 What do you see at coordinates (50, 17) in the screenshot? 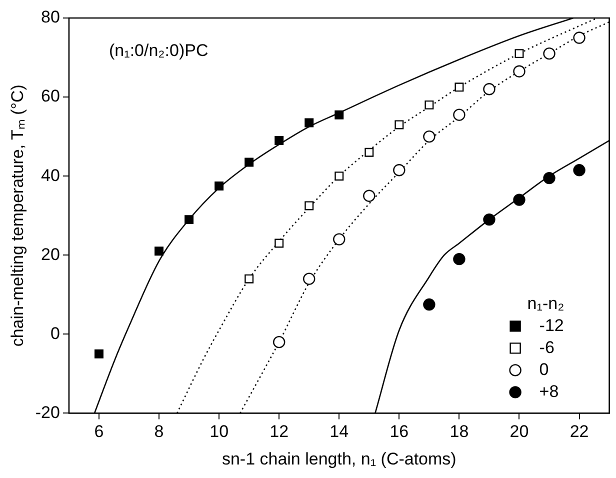
I see `y-tick-label: 80` at bounding box center [50, 17].